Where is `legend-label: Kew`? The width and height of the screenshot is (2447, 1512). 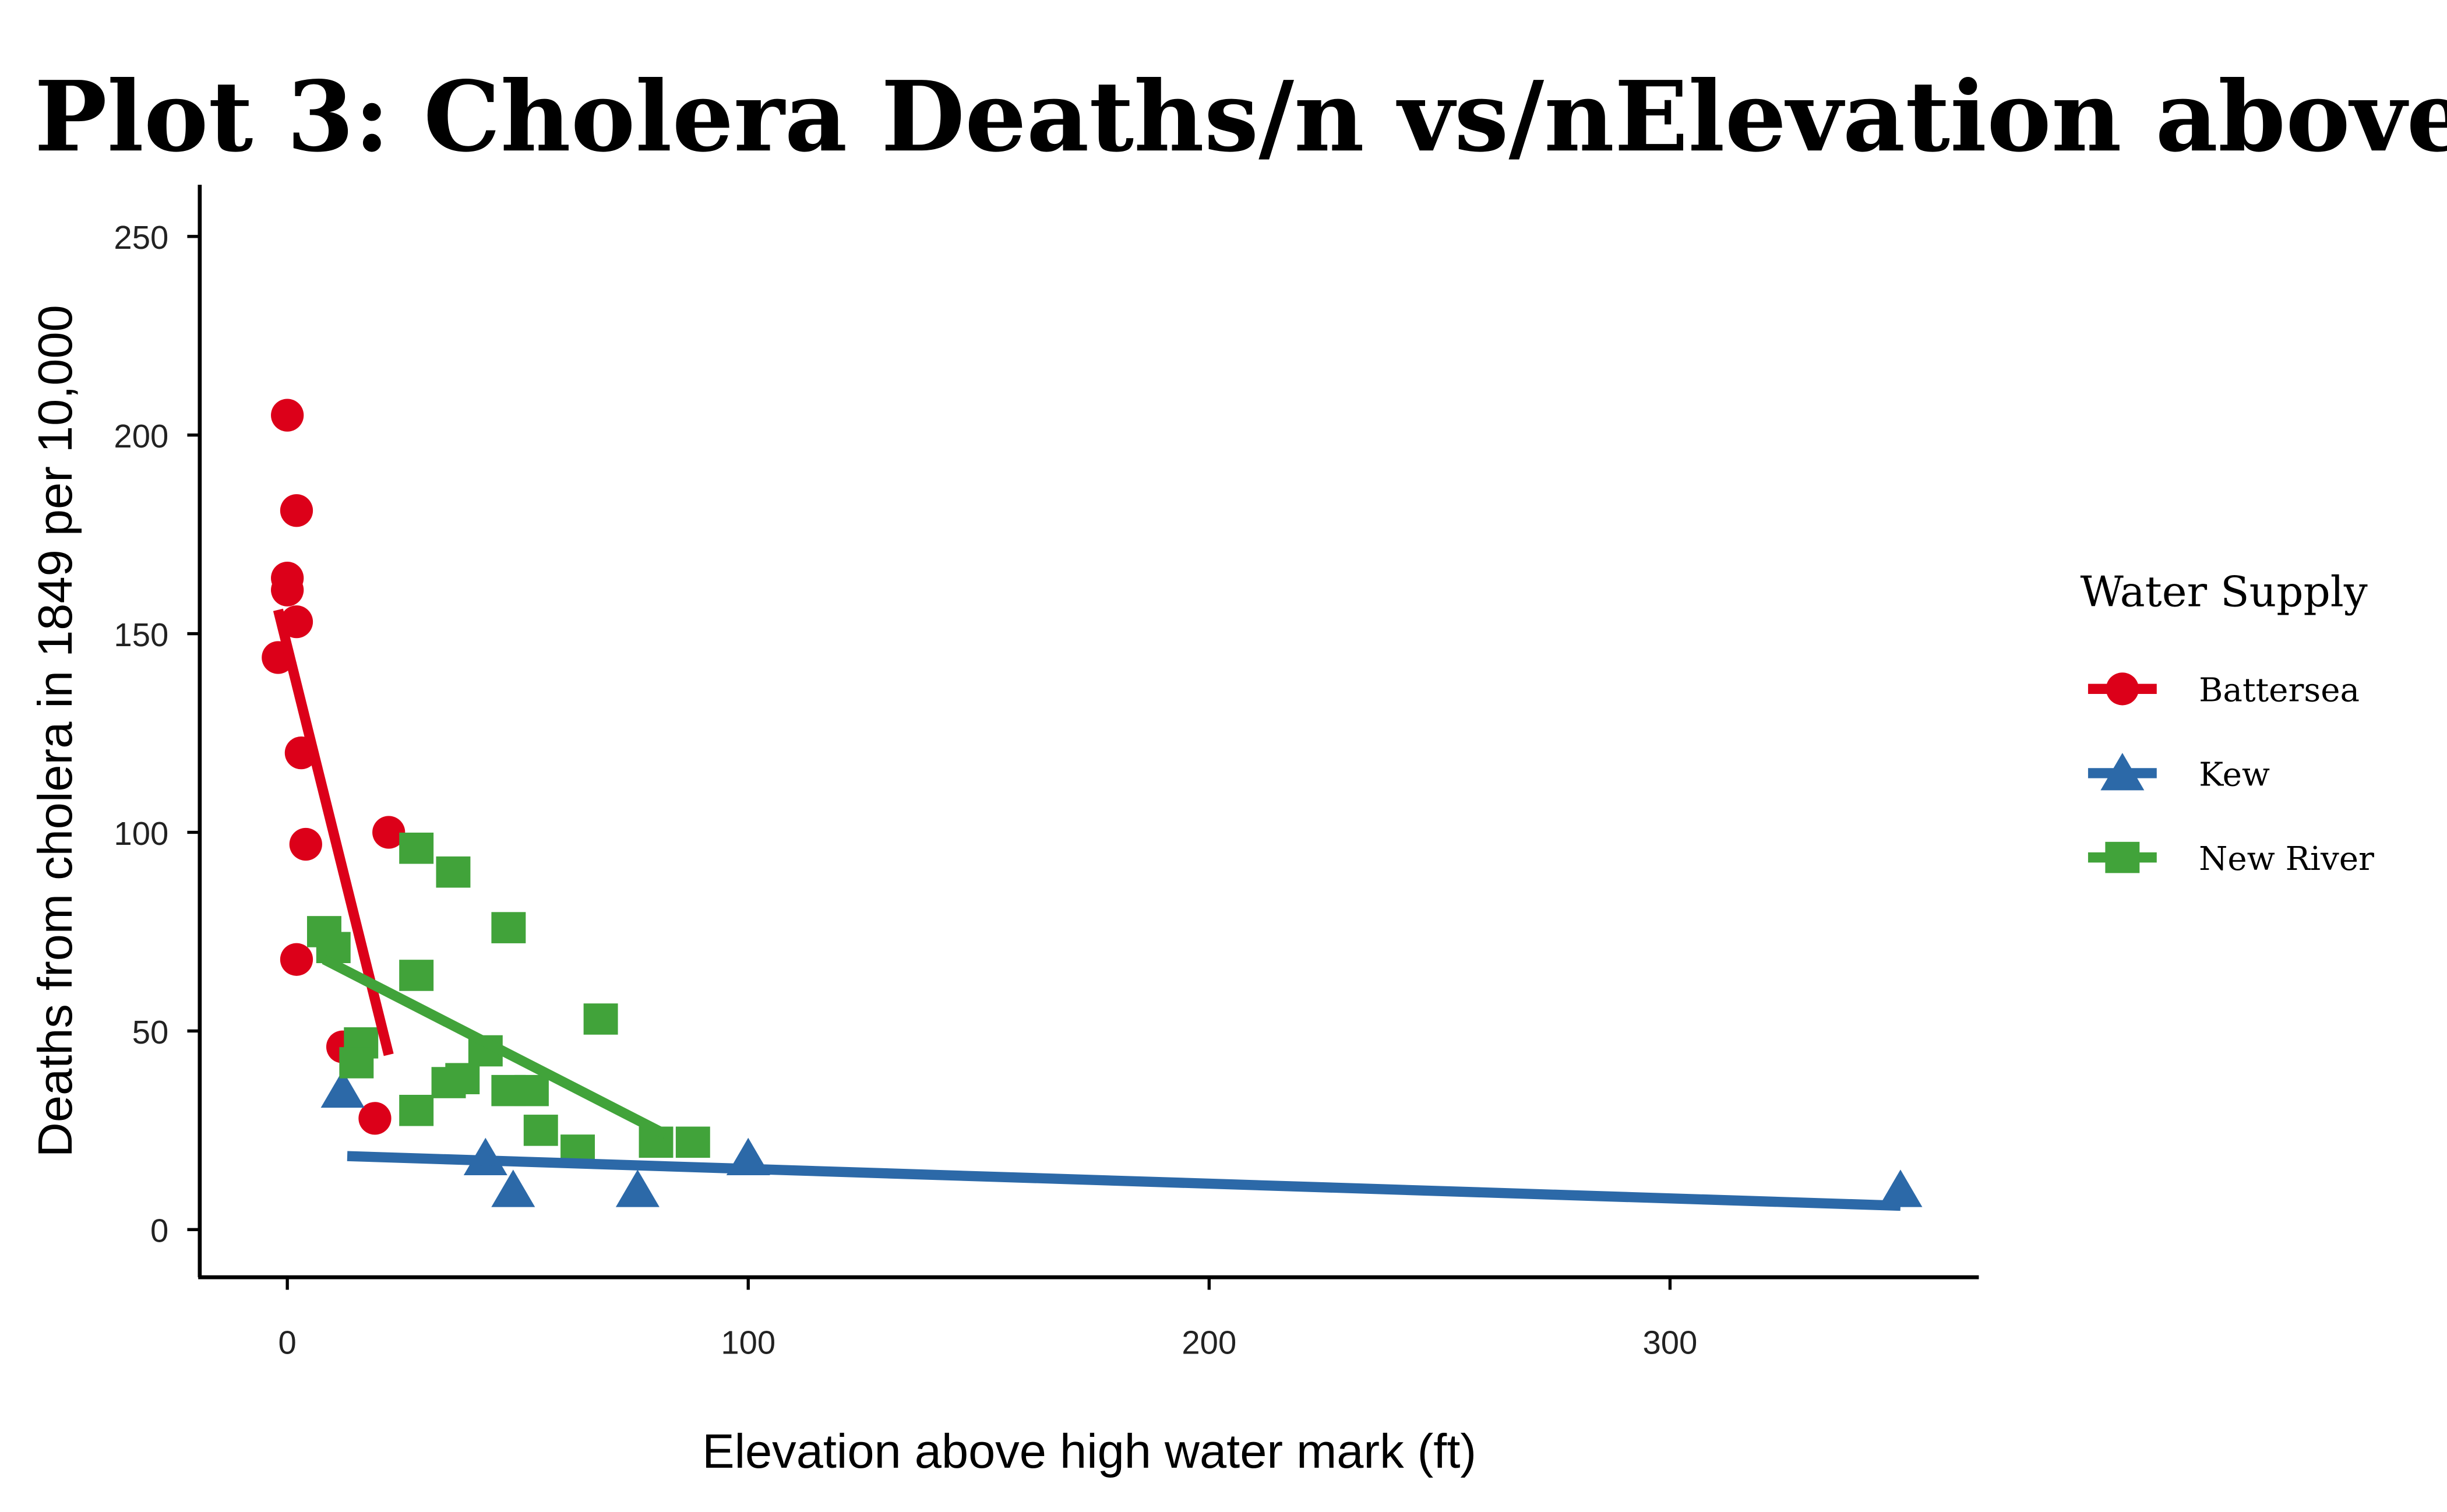 legend-label: Kew is located at coordinates (2234, 775).